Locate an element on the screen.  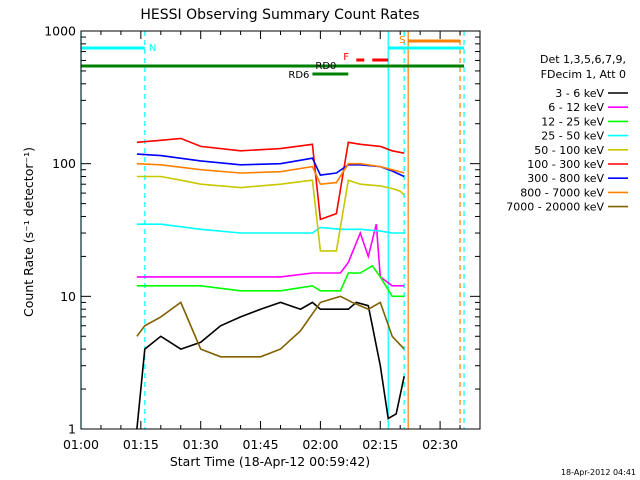
x-tick-label-3: 01:45 is located at coordinates (261, 444).